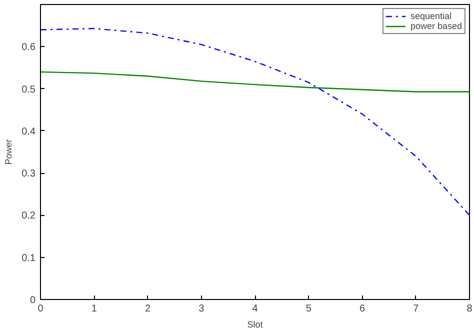  Describe the element at coordinates (309, 309) in the screenshot. I see `x-tick-label: 5` at that location.